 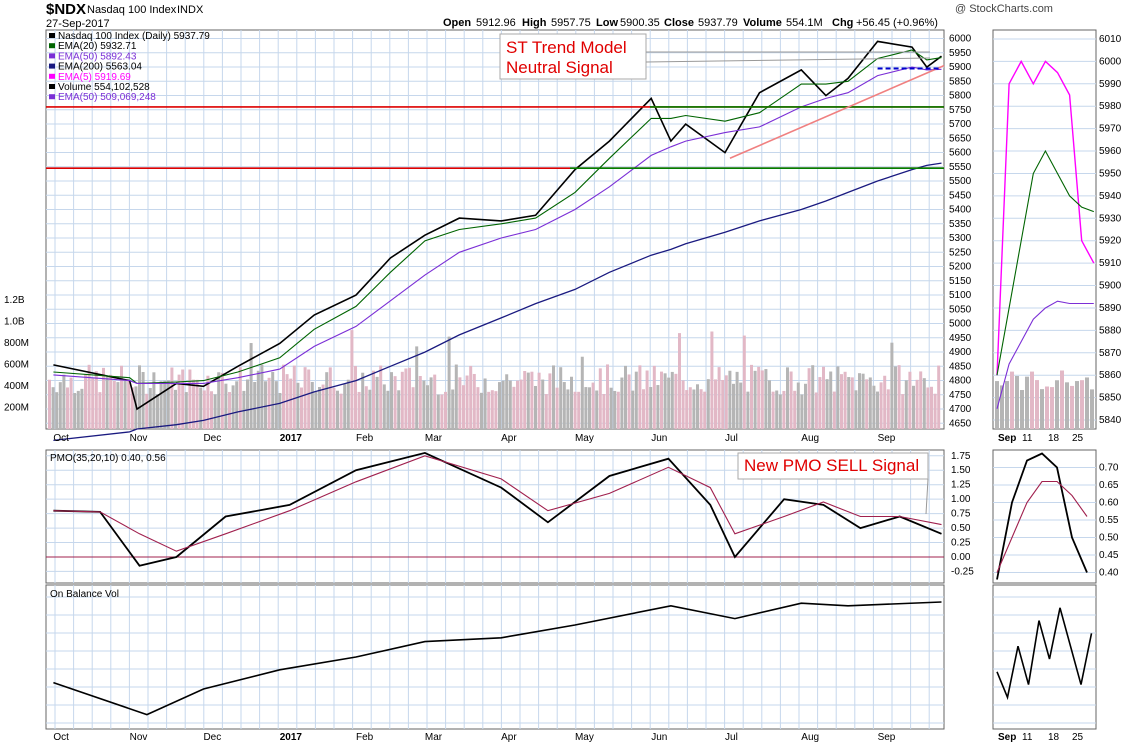 What do you see at coordinates (1110, 241) in the screenshot?
I see `sep-price-tick-label: 5920` at bounding box center [1110, 241].